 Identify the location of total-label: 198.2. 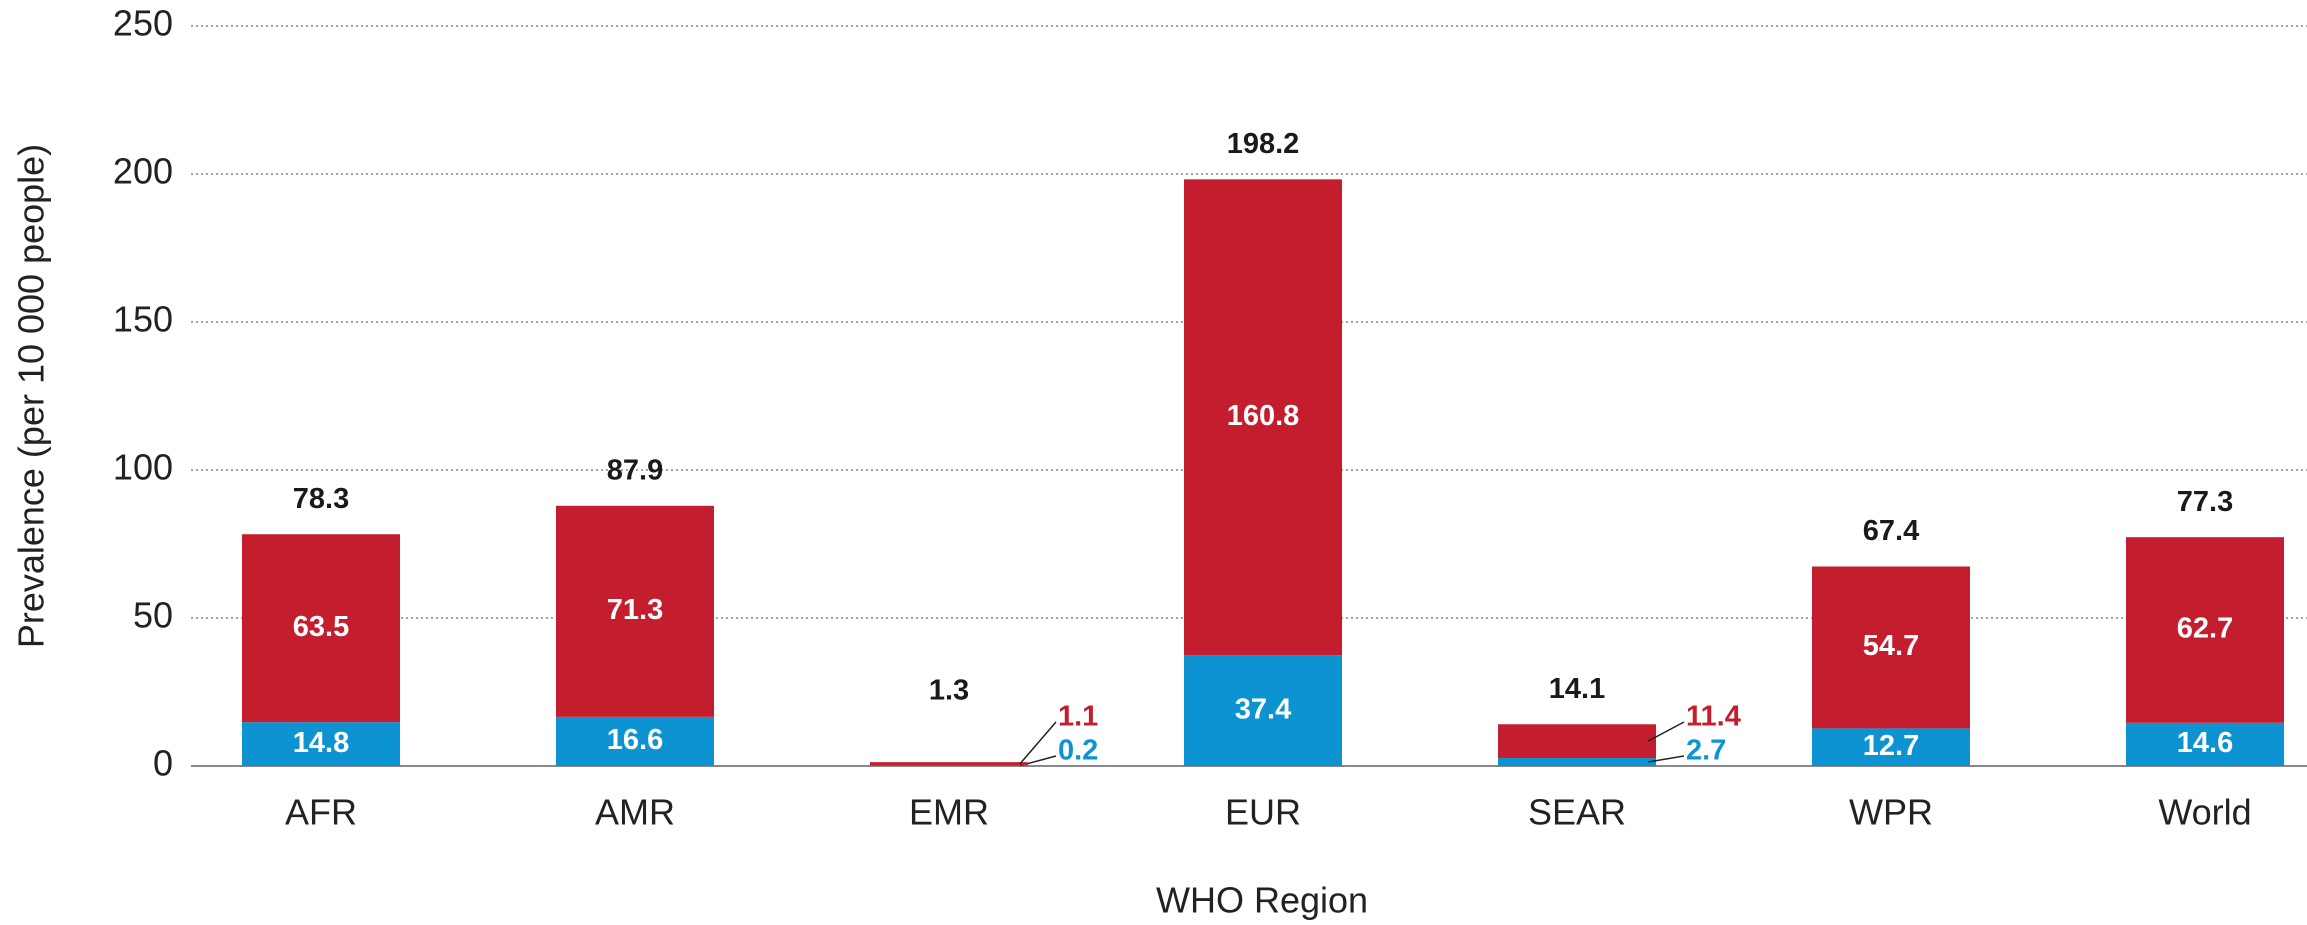
(1263, 144).